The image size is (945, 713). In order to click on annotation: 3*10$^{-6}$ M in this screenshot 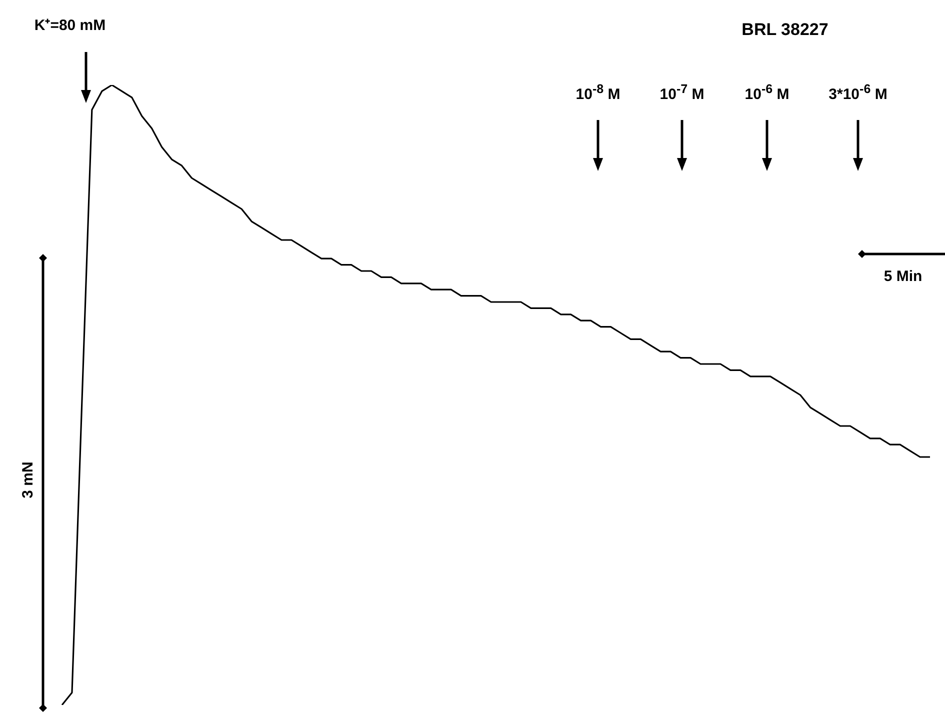, I will do `click(858, 92)`.